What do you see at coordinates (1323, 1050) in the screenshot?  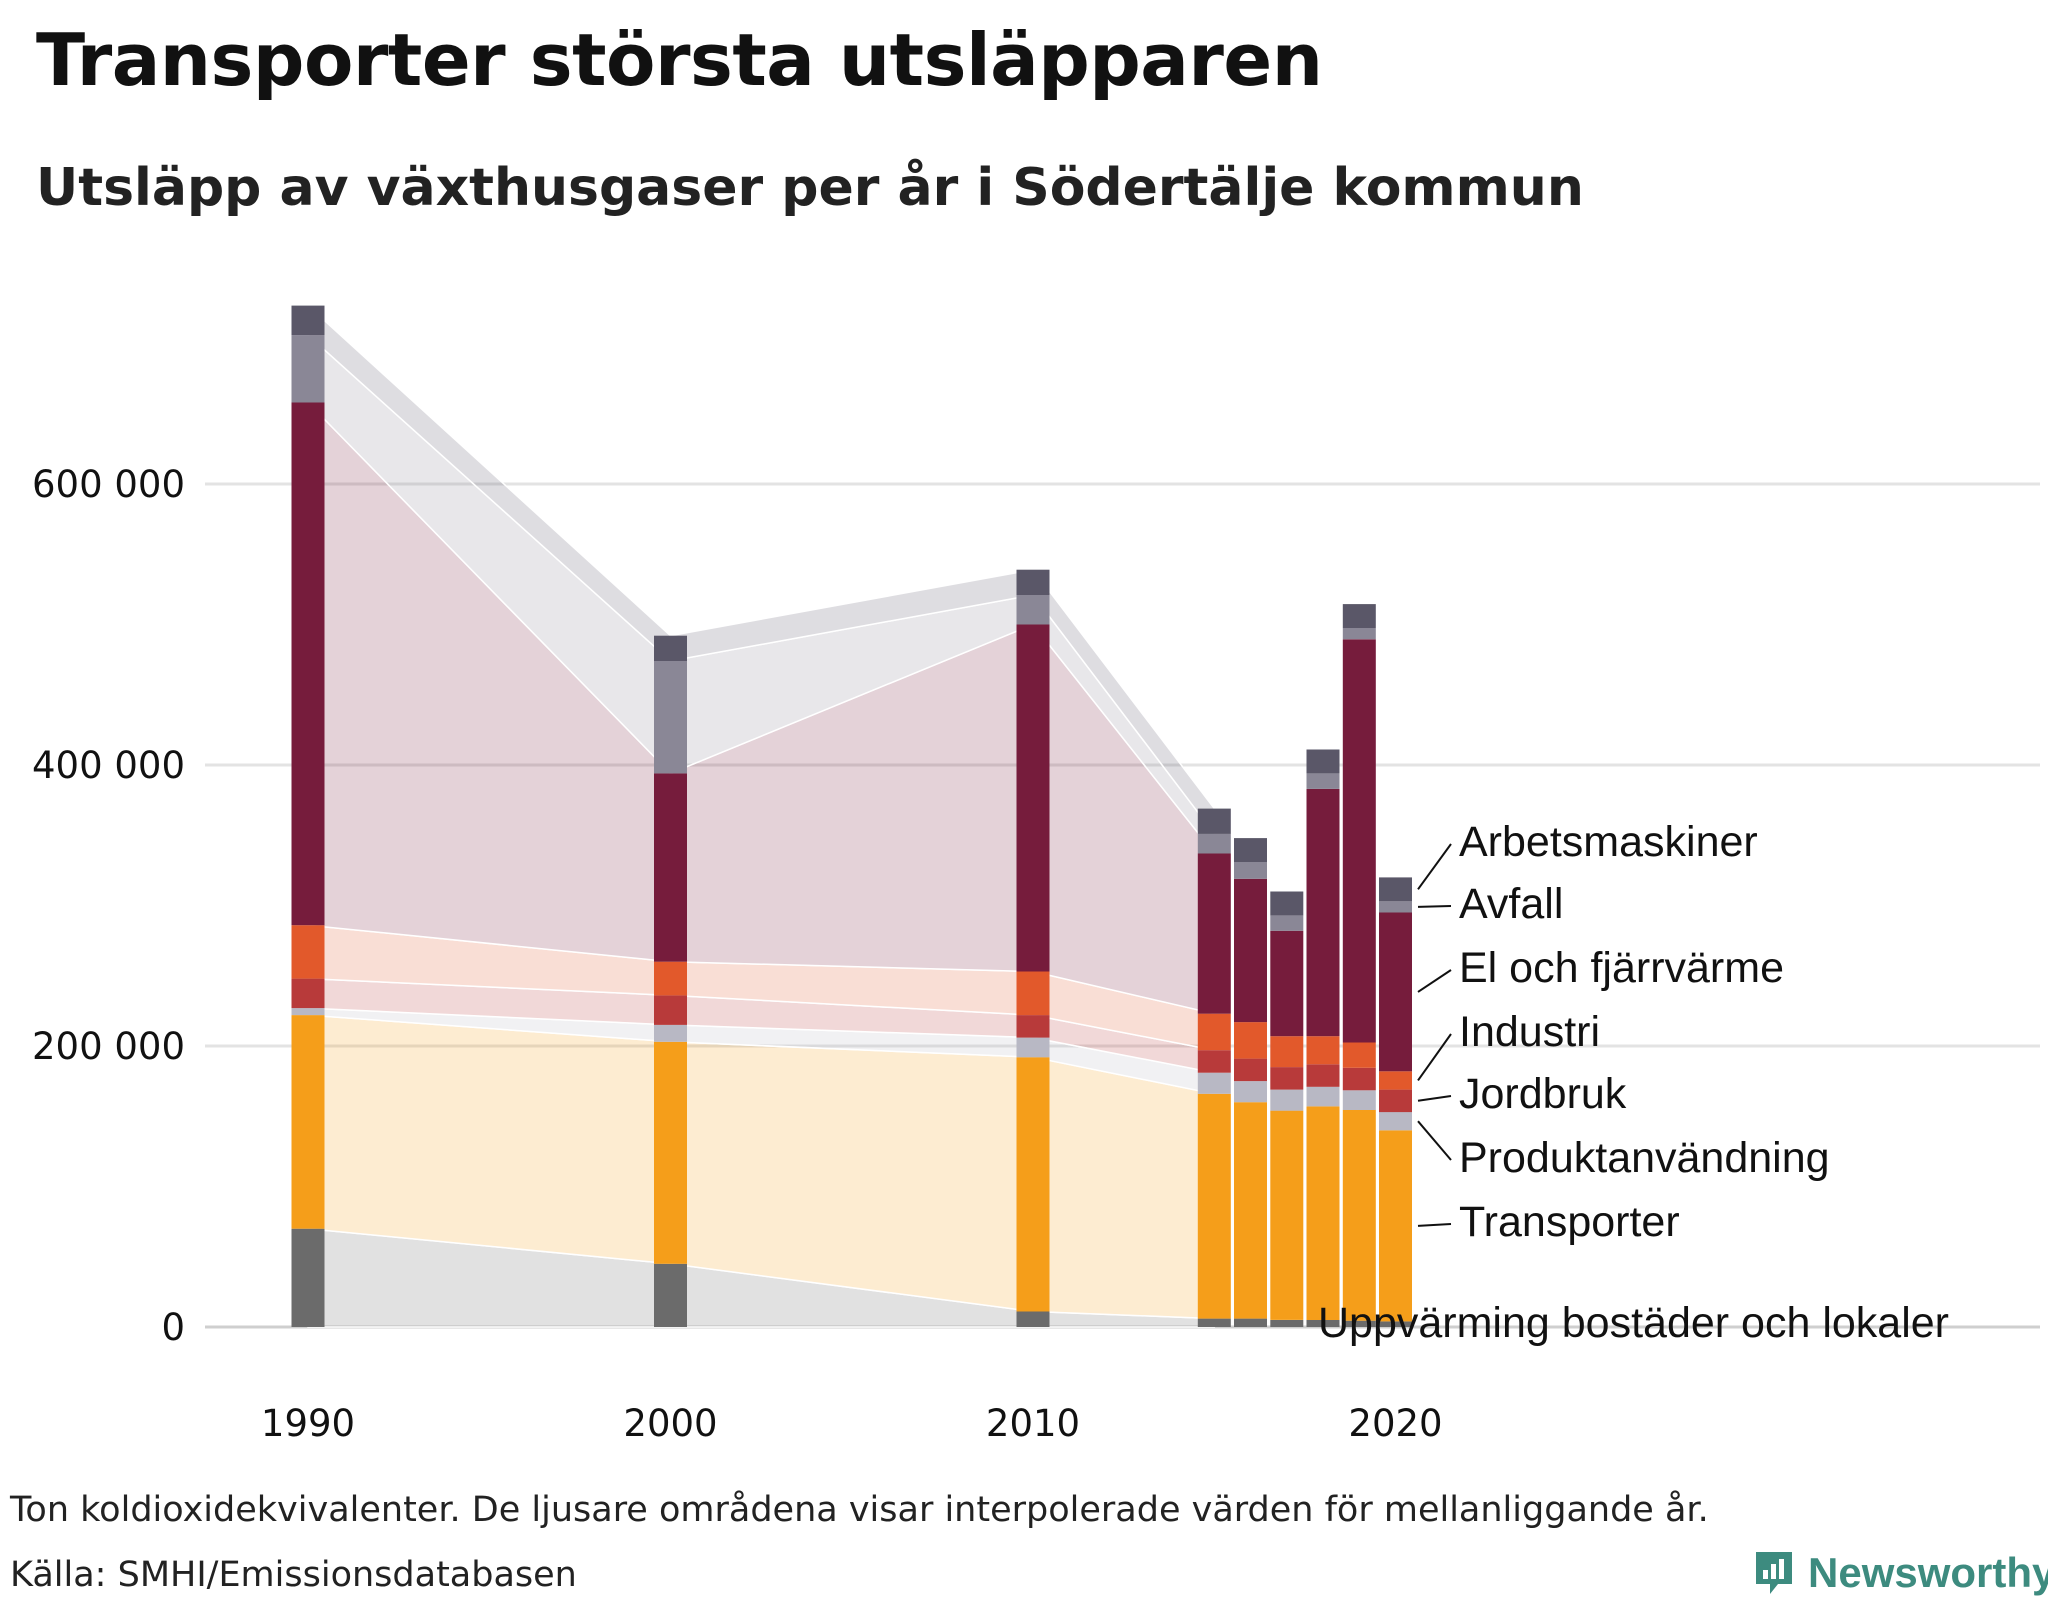 I see `bar-2018-industri` at bounding box center [1323, 1050].